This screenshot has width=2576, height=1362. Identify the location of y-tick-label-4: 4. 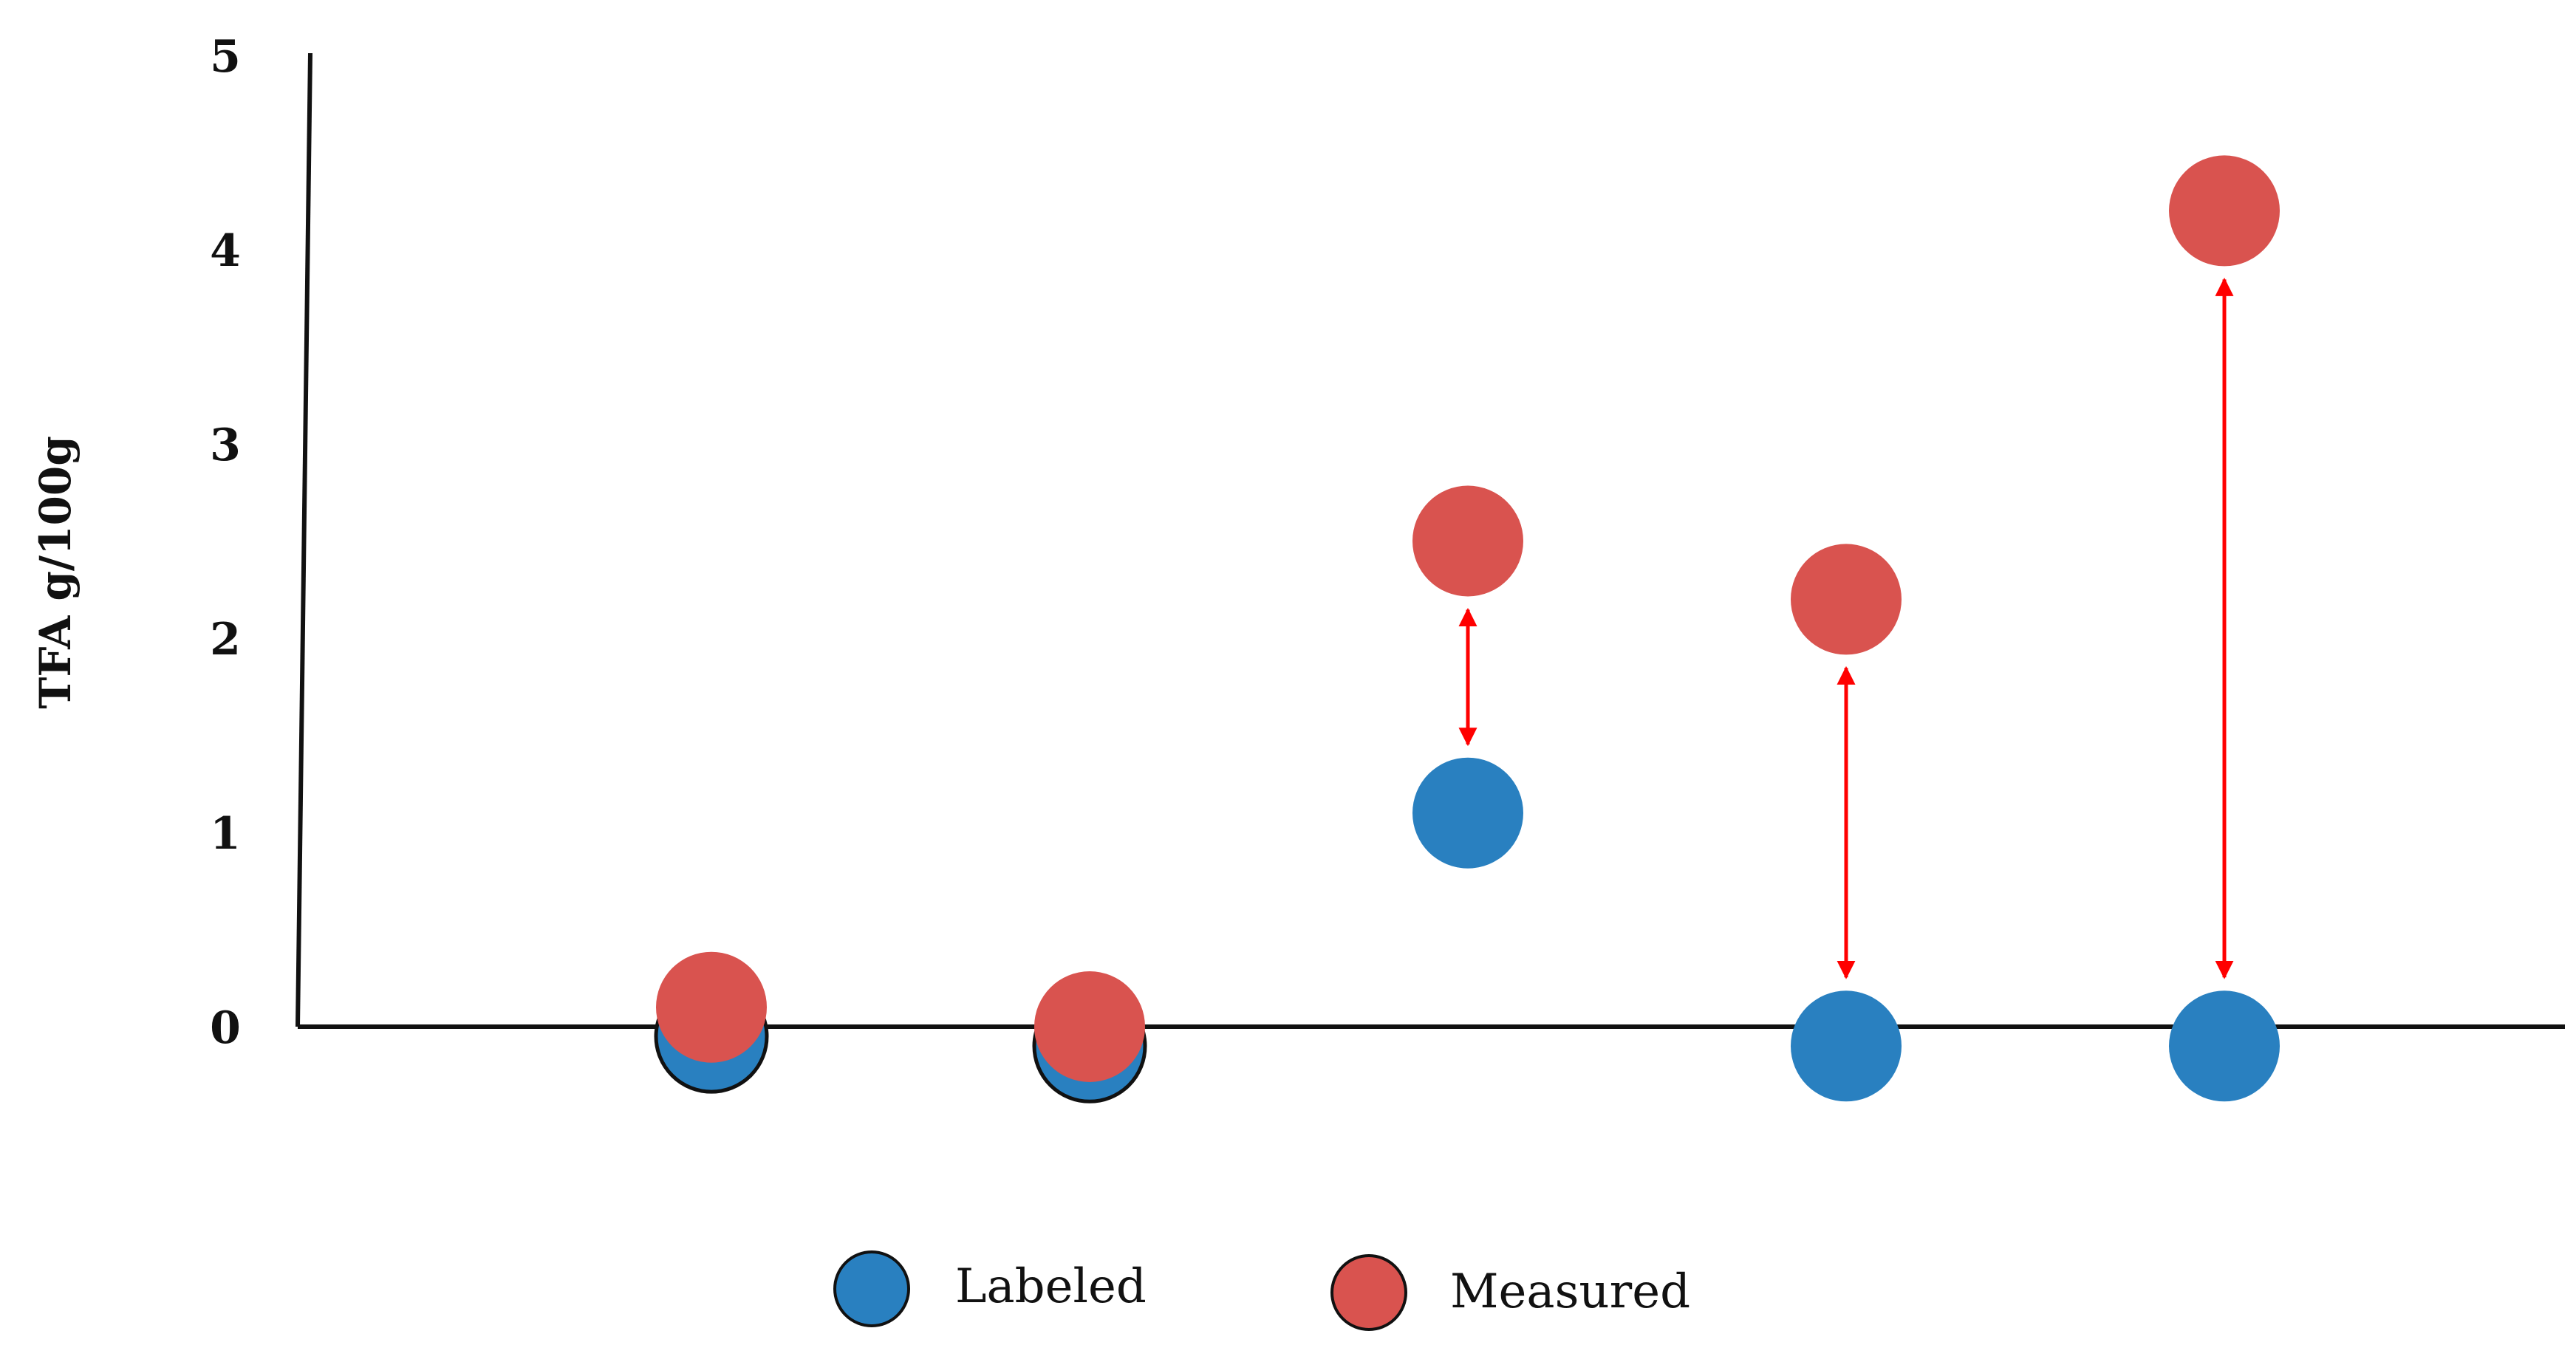
(226, 251).